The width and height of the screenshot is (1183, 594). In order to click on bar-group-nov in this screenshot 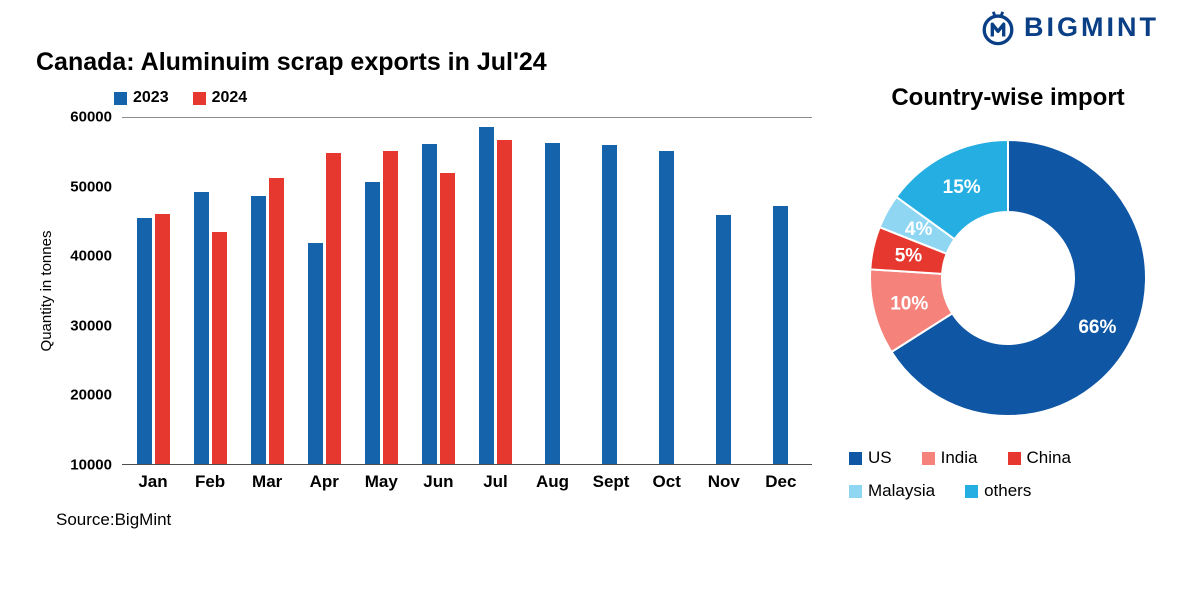, I will do `click(724, 291)`.